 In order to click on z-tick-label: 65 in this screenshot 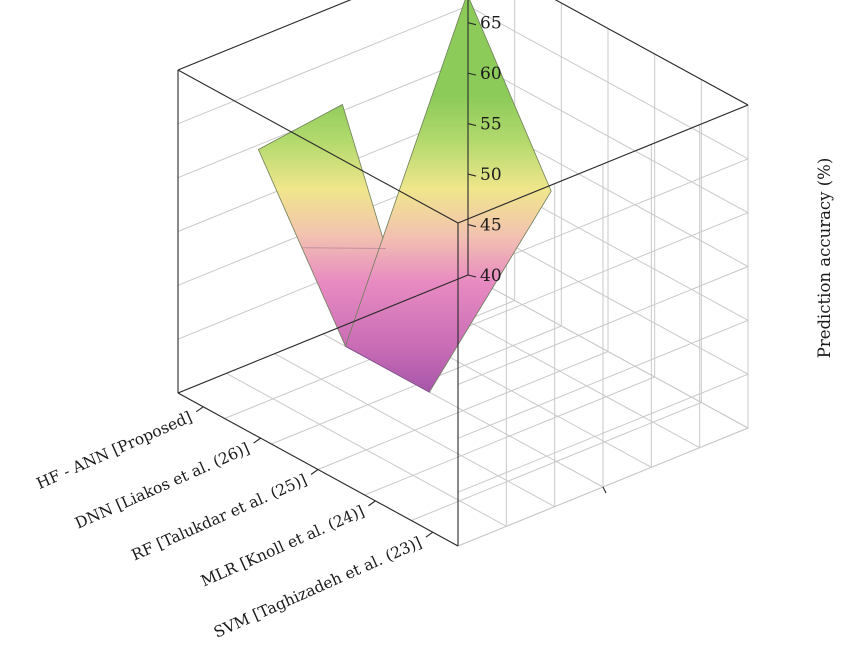, I will do `click(491, 24)`.